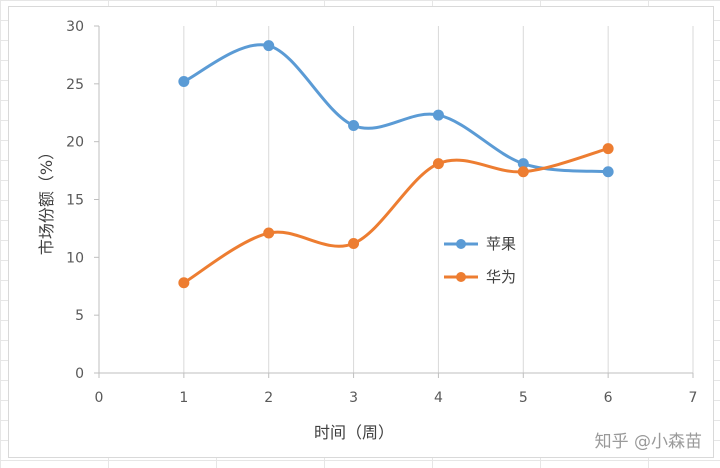 The width and height of the screenshot is (720, 468). What do you see at coordinates (523, 398) in the screenshot?
I see `x-tick-label: 5` at bounding box center [523, 398].